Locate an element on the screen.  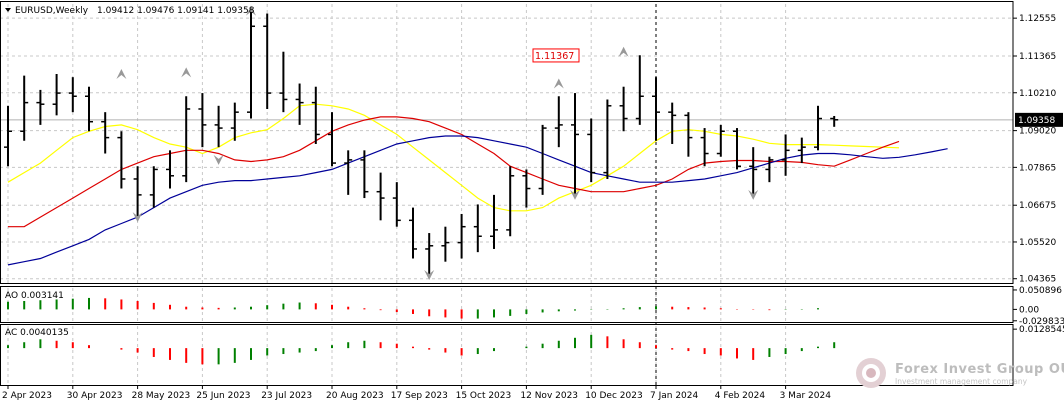
high-price-annotation: 1.11367 is located at coordinates (556, 55).